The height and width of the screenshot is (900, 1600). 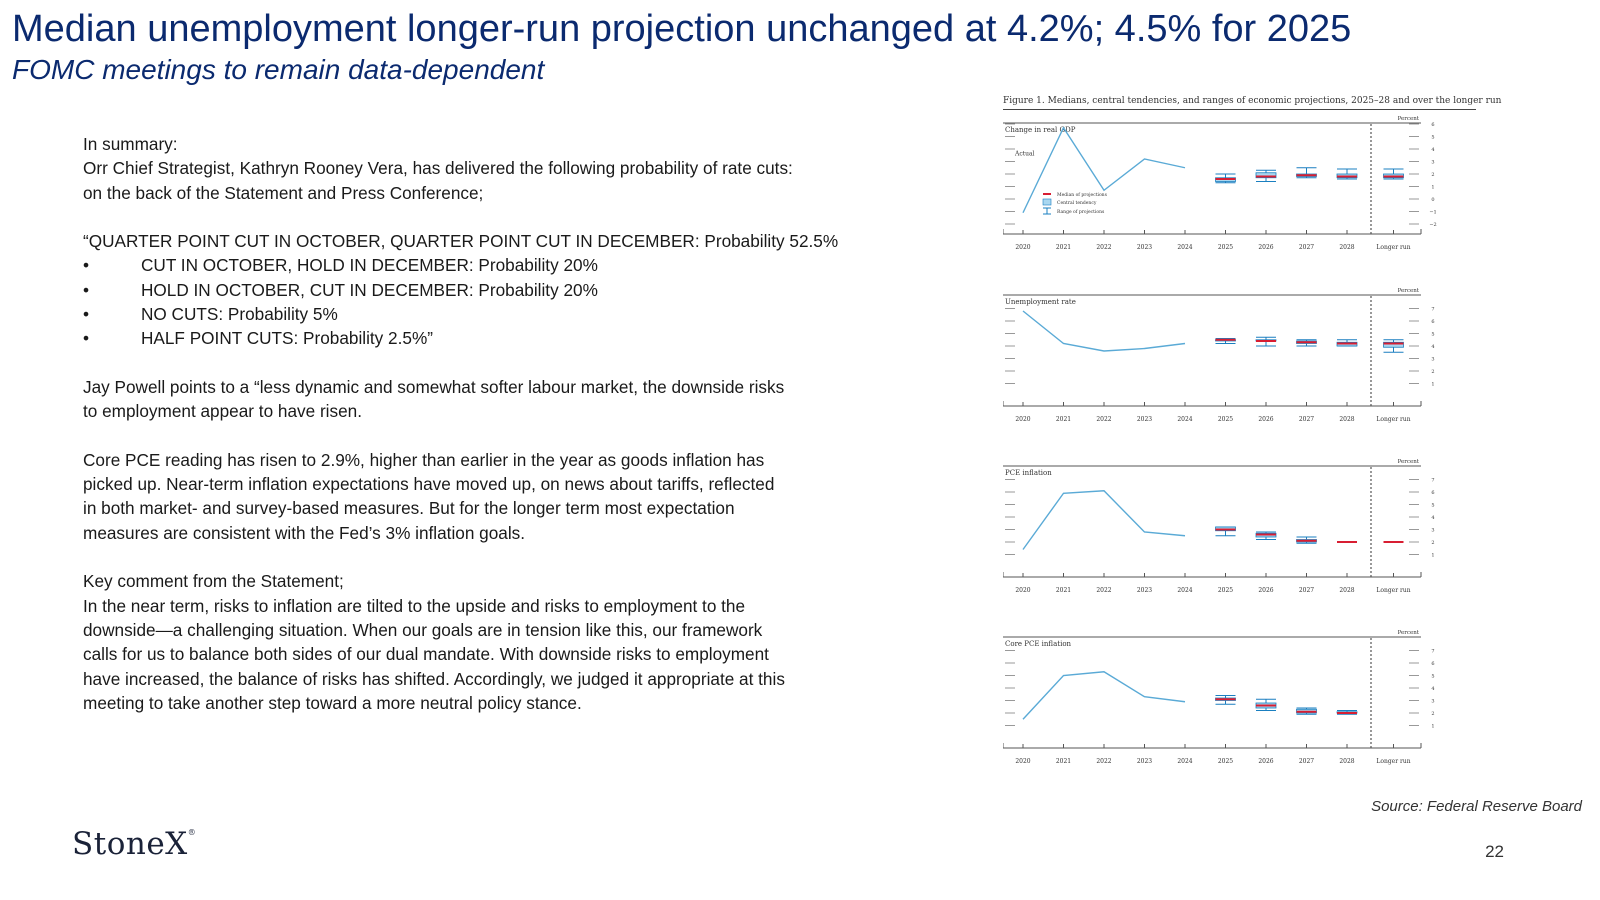 What do you see at coordinates (1081, 212) in the screenshot?
I see `legend-label: Range of projections` at bounding box center [1081, 212].